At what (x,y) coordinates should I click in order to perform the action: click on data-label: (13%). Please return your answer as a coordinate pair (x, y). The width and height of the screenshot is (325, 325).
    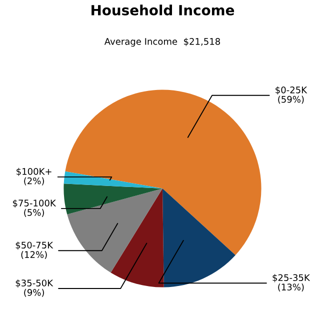
    Looking at the image, I should click on (291, 287).